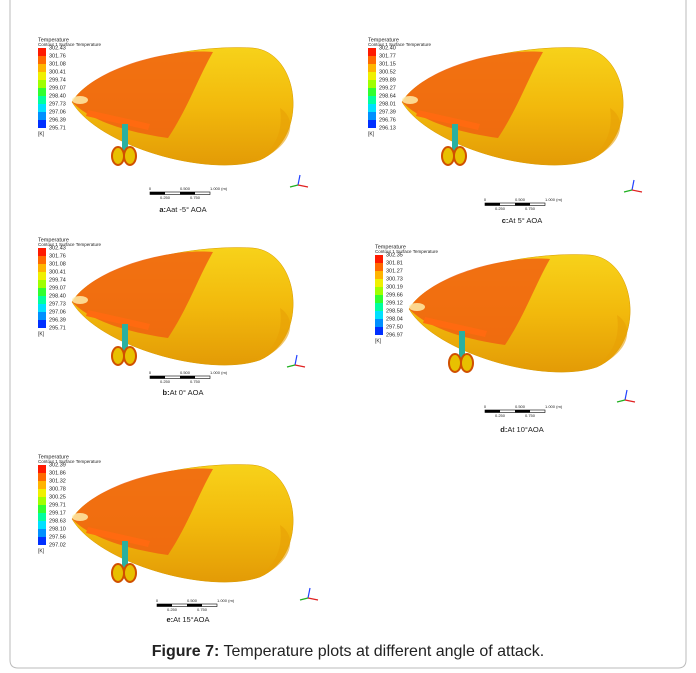  Describe the element at coordinates (186, 209) in the screenshot. I see `caption-text: Aat -5° AOA` at that location.